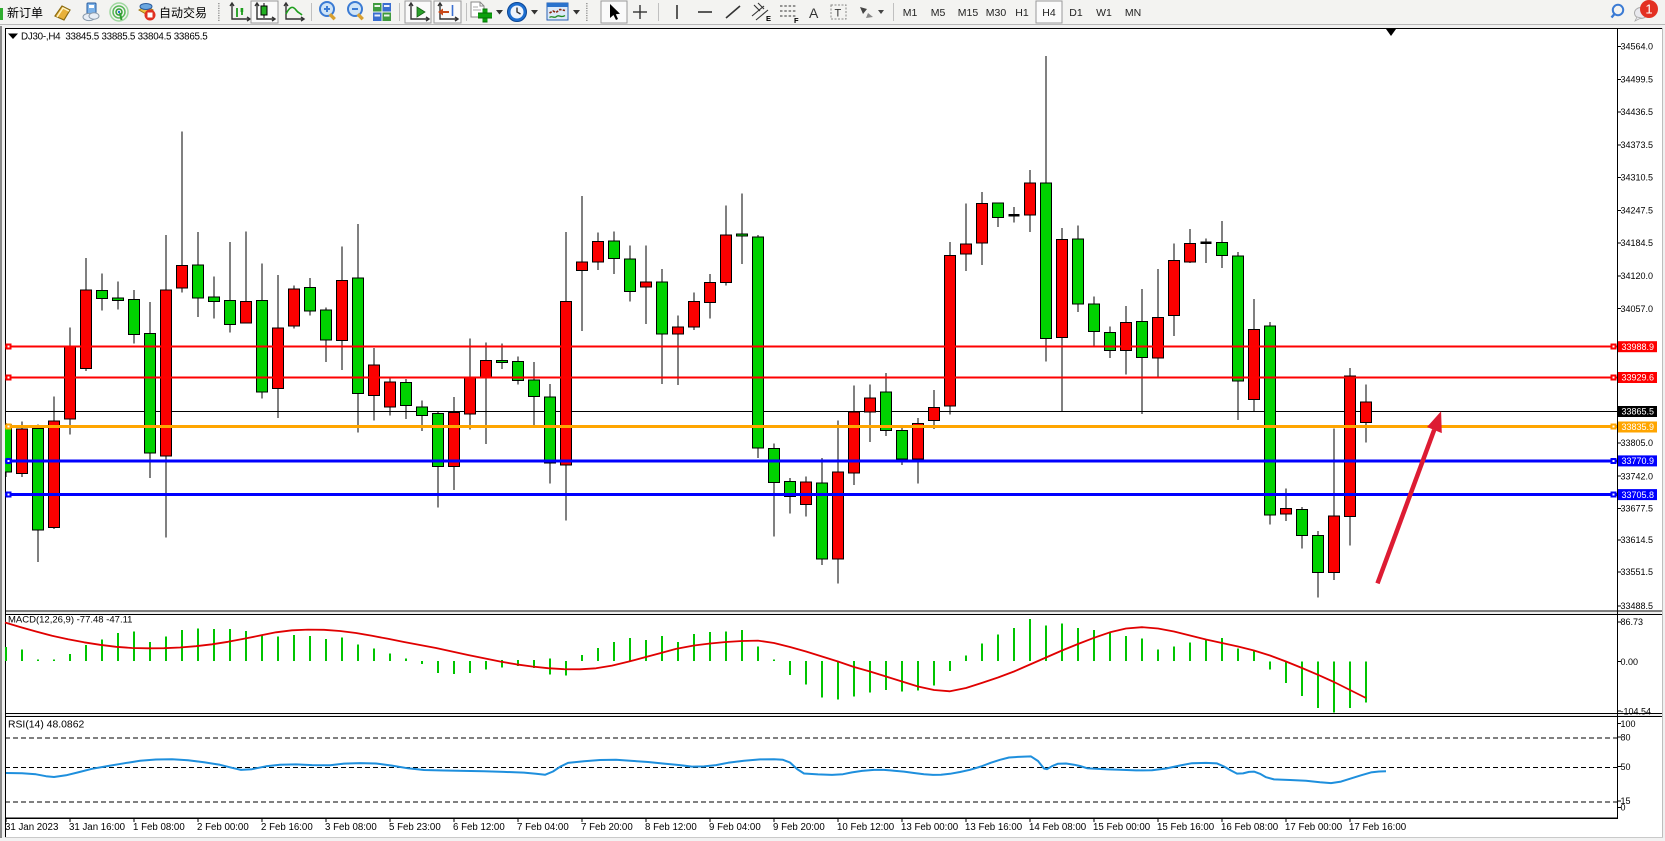  Describe the element at coordinates (543, 827) in the screenshot. I see `svg-text: 7 Feb 04:00` at that location.